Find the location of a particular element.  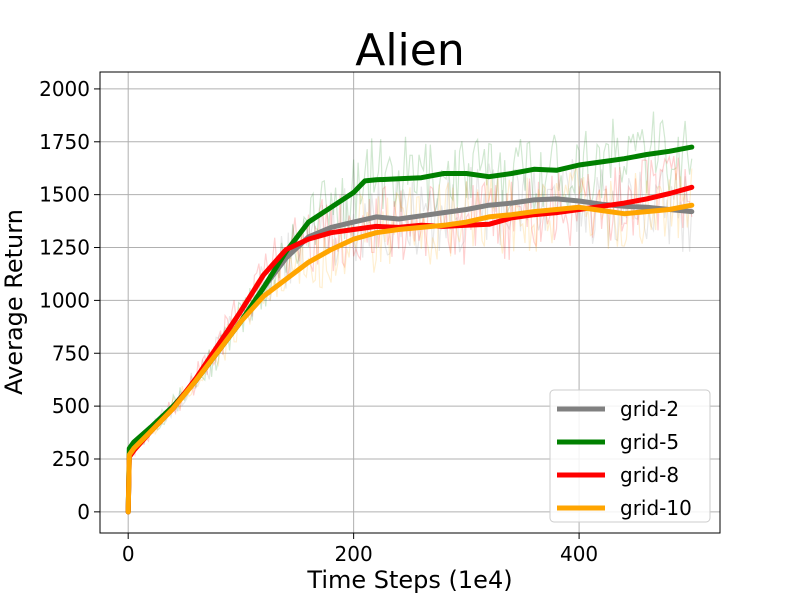

legend: grid-2 grid-5 grid-8 grid-10 is located at coordinates (630, 456).